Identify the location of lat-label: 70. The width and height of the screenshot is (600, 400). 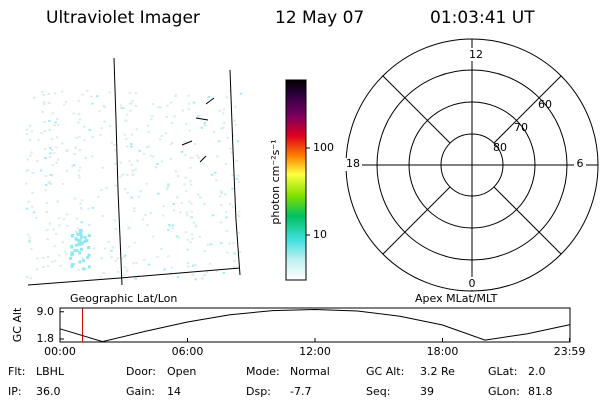
(521, 127).